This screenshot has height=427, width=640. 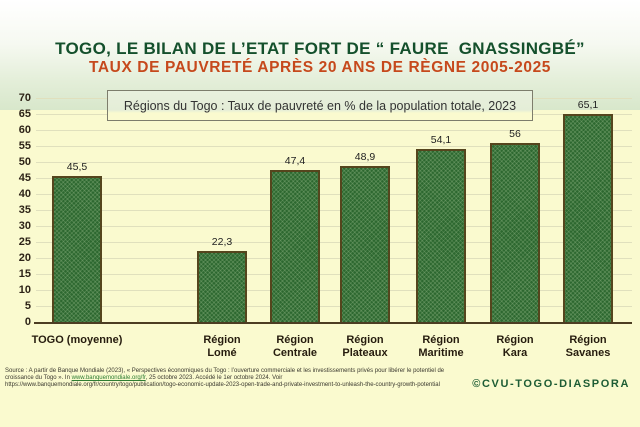 I want to click on y-tick-label: 65, so click(x=24, y=113).